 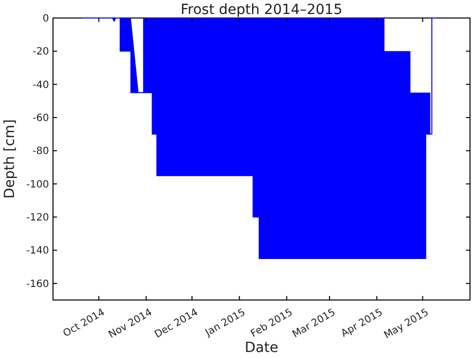 What do you see at coordinates (37, 284) in the screenshot?
I see `y-tick-label: -160` at bounding box center [37, 284].